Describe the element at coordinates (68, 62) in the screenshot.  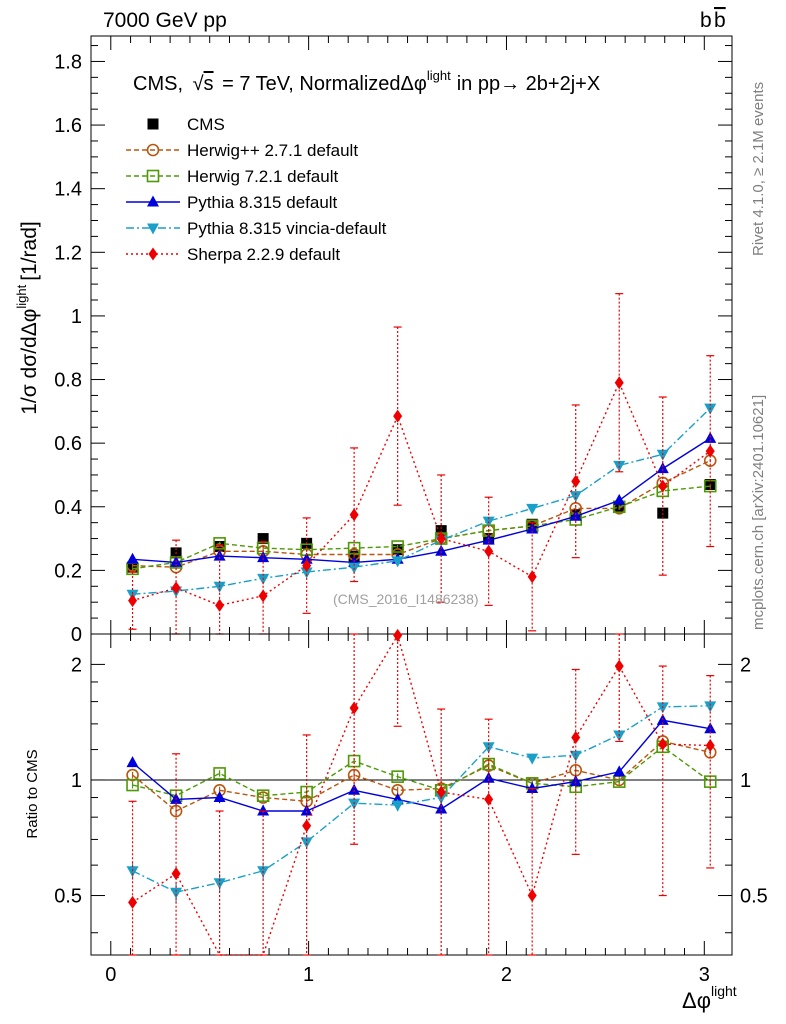
I see `y-tick-label: 1.8` at that location.